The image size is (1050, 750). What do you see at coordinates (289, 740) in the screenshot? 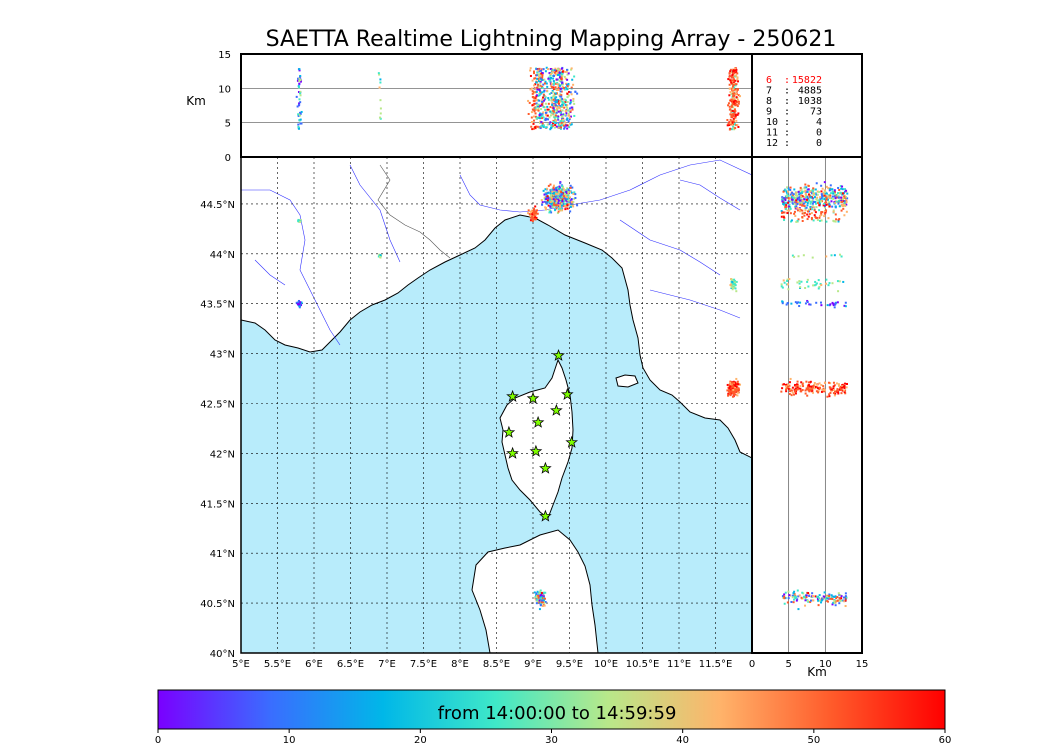
I see `colorbar-tick: 10` at bounding box center [289, 740].